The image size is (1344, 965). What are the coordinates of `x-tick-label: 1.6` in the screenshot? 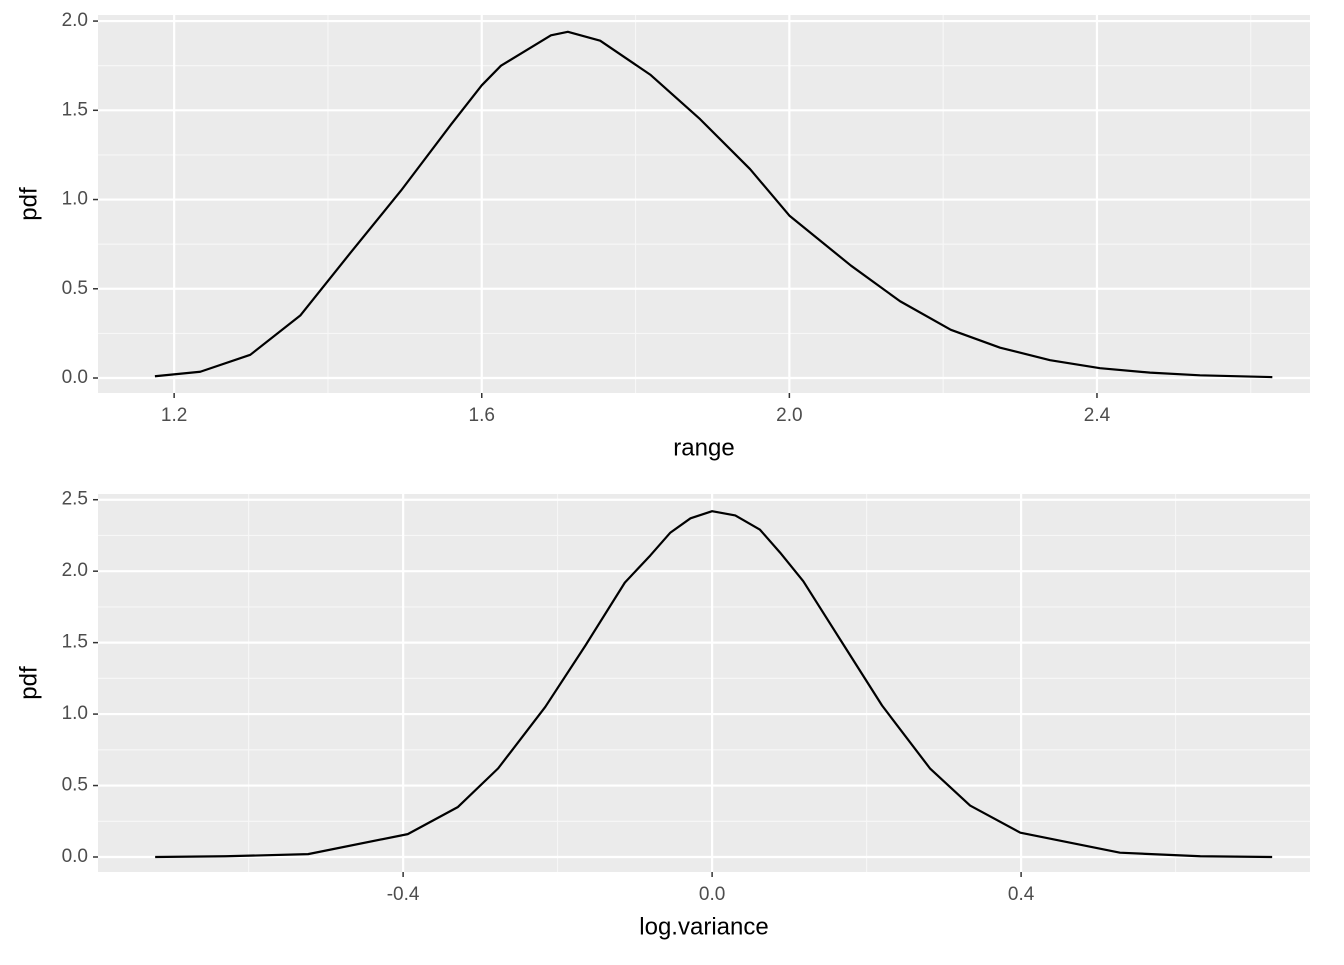 It's located at (482, 415).